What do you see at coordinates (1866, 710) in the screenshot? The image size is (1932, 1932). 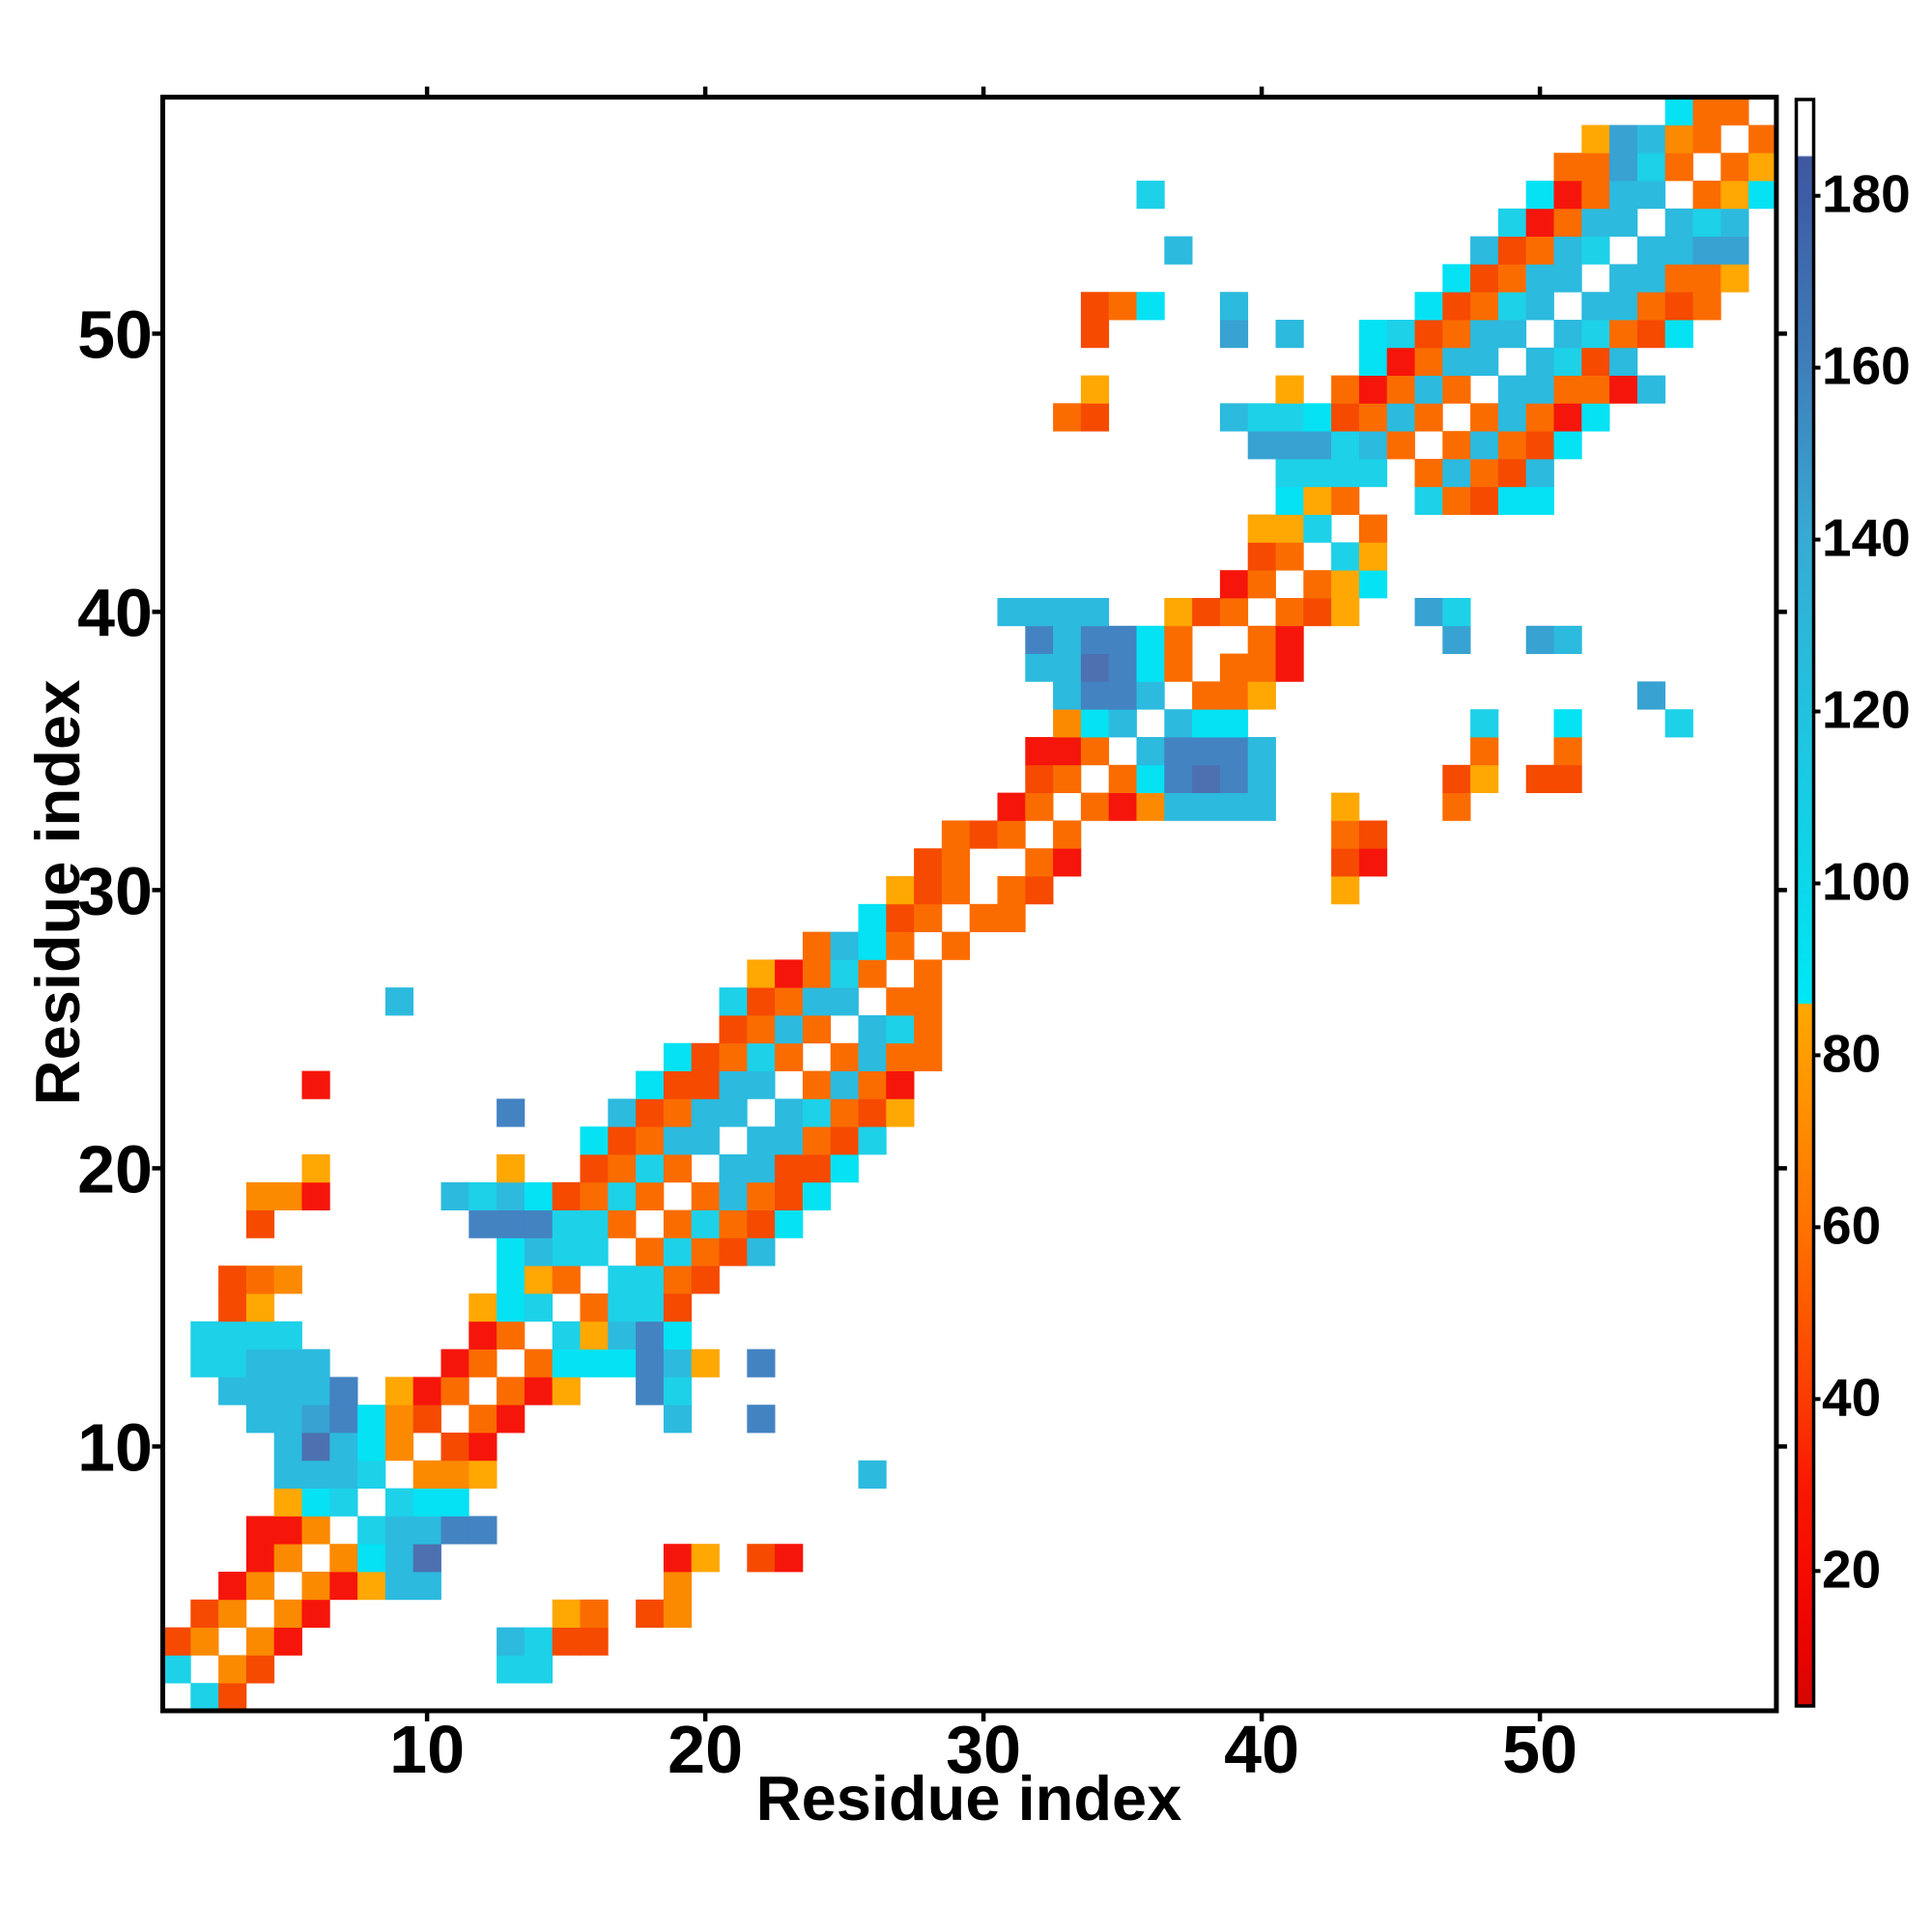 I see `svg-text: 120` at bounding box center [1866, 710].